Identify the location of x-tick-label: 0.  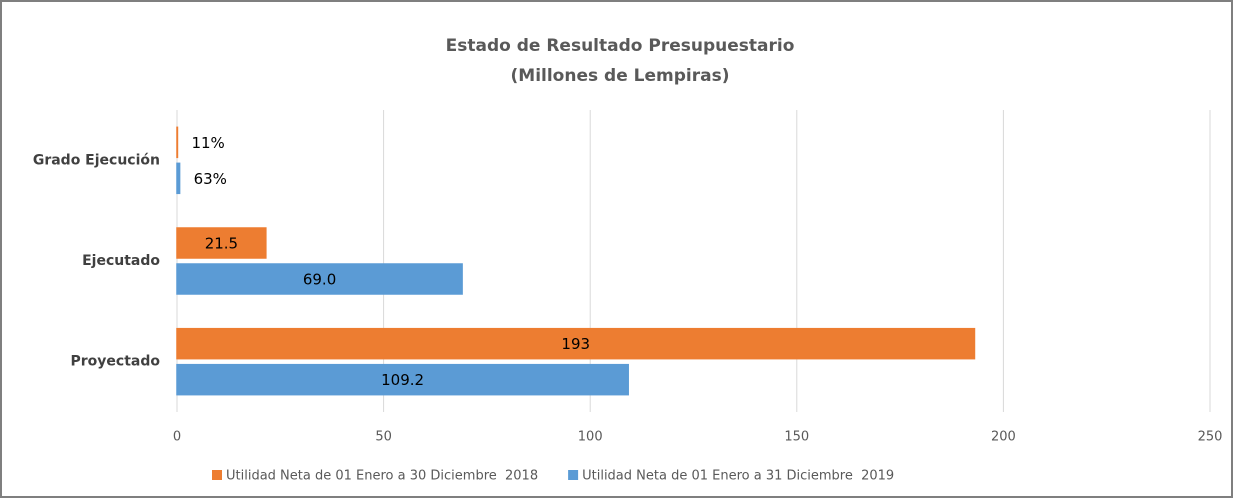
(177, 437).